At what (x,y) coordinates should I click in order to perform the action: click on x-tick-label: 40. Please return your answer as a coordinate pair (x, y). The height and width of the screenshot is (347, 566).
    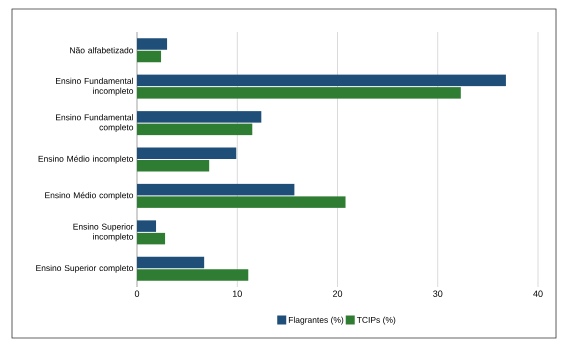
    Looking at the image, I should click on (538, 293).